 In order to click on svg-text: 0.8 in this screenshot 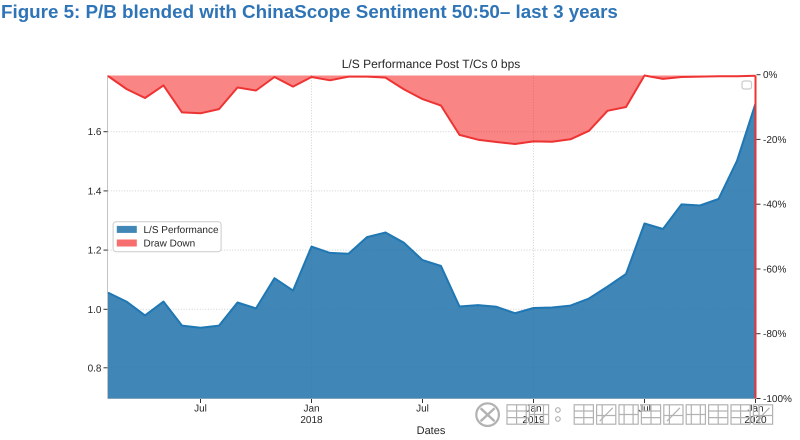, I will do `click(95, 368)`.